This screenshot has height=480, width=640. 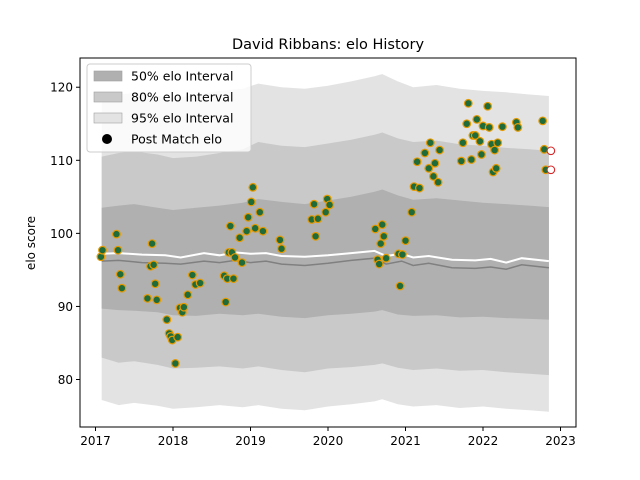 What do you see at coordinates (328, 45) in the screenshot?
I see `chart-title: David Ribbans: elo History` at bounding box center [328, 45].